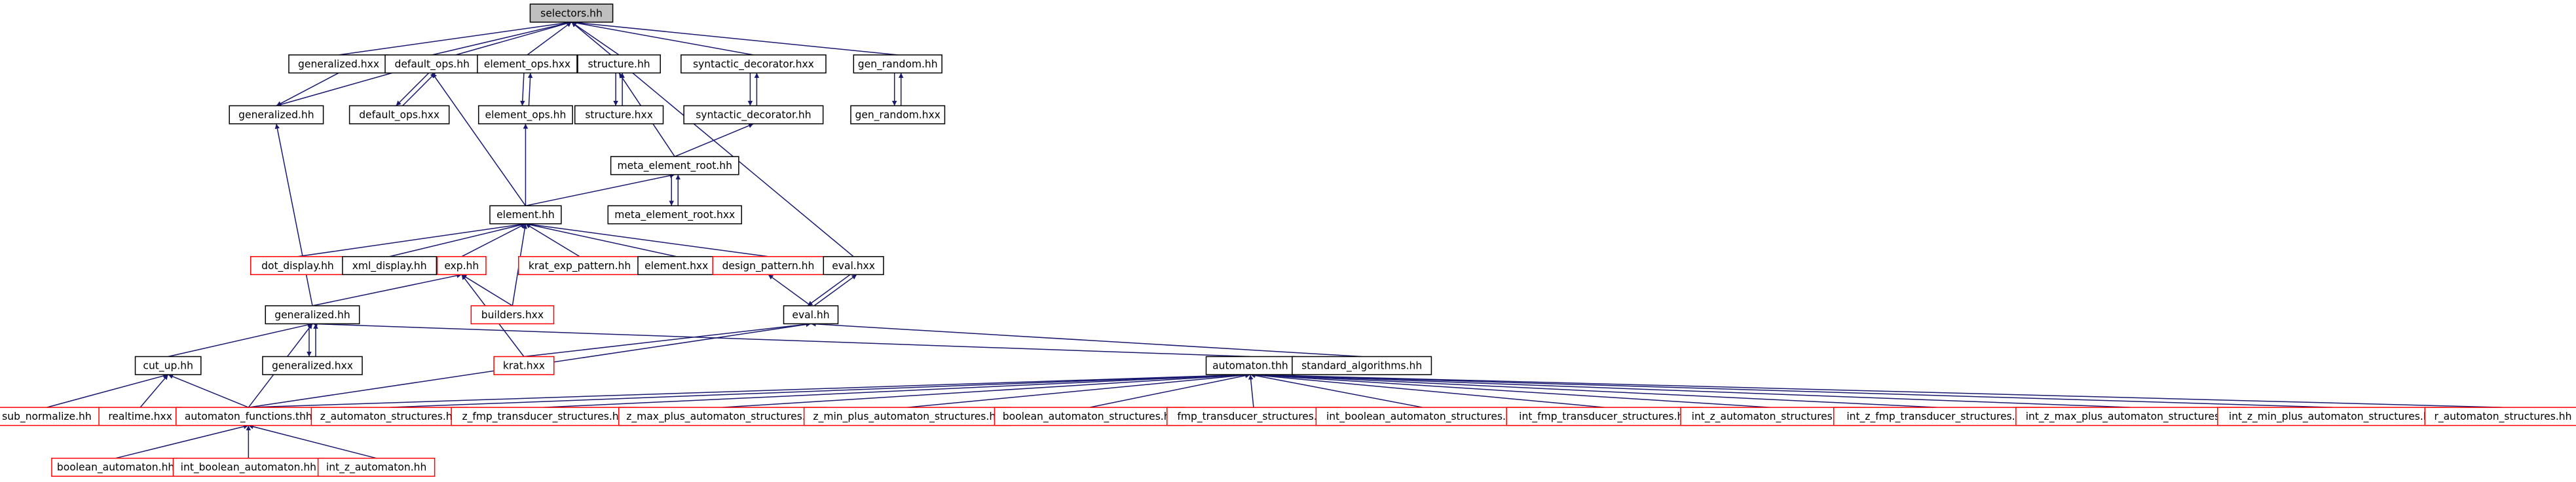 Image resolution: width=2576 pixels, height=482 pixels. I want to click on node-label: z_min_plus_automaton_structures.hh, so click(907, 417).